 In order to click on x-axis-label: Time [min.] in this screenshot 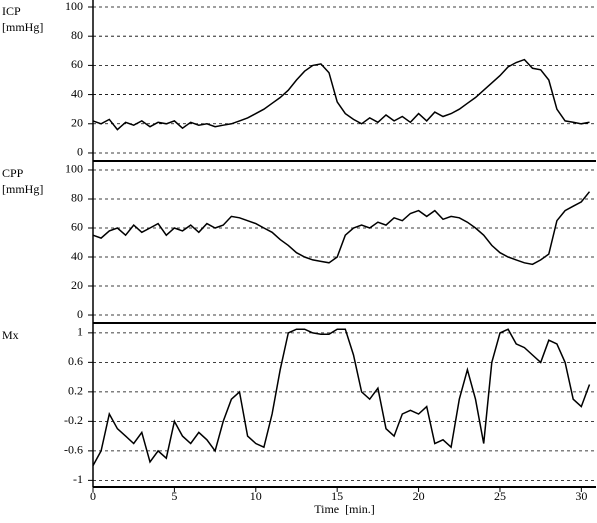, I will do `click(344, 509)`.